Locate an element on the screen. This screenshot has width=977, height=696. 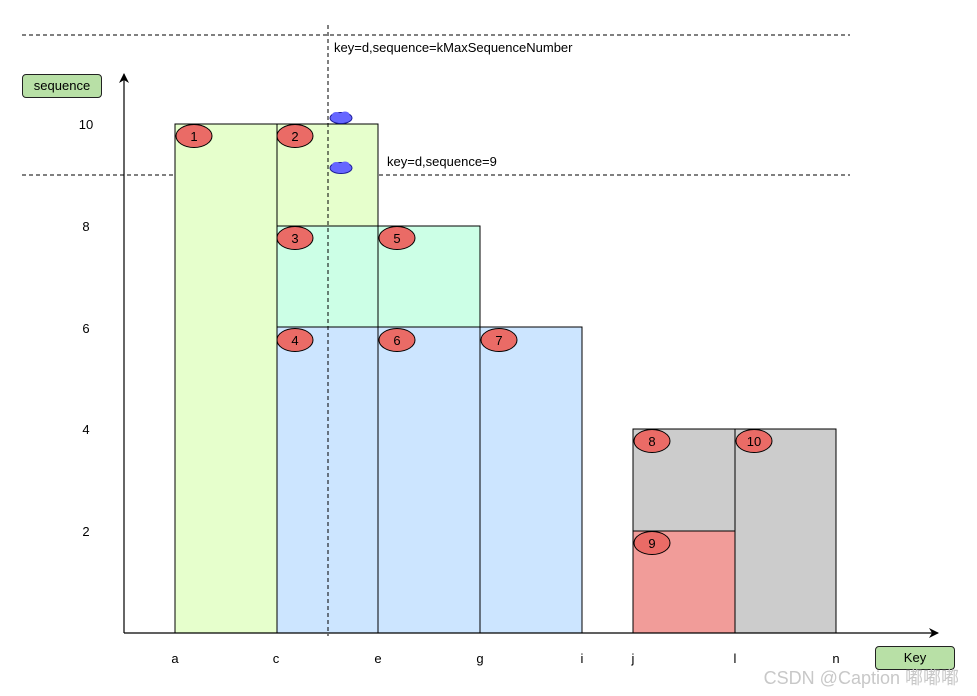
region-badge: 9 is located at coordinates (652, 543).